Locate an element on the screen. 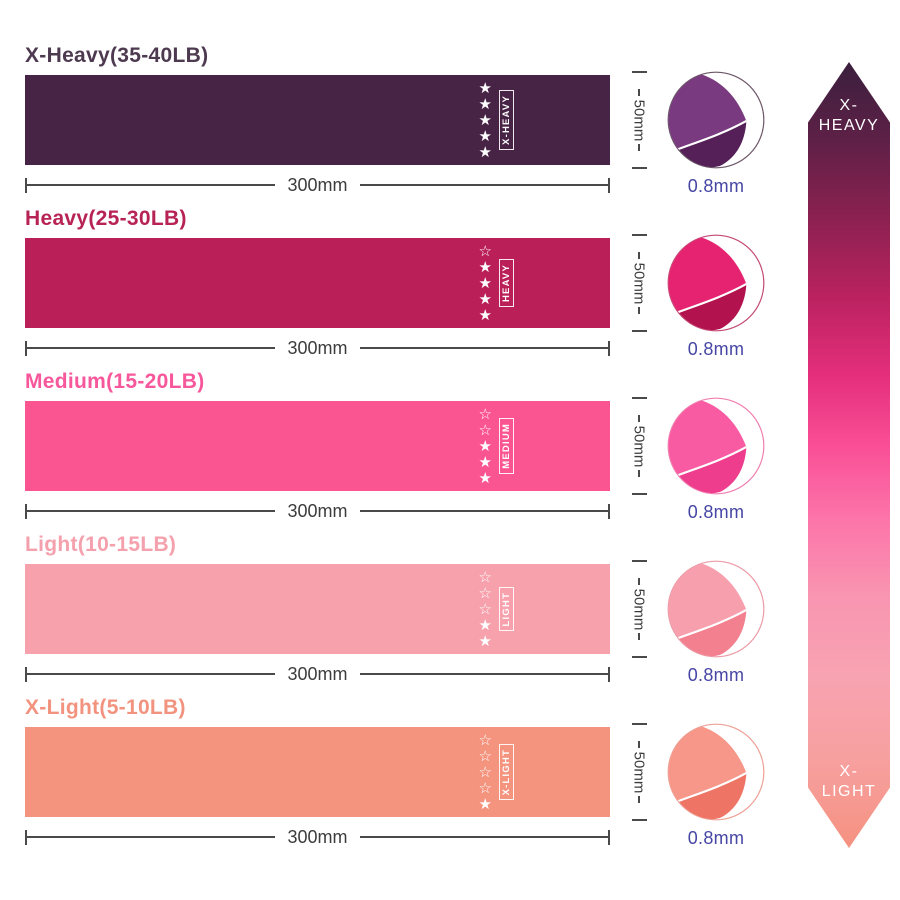 Image resolution: width=900 pixels, height=900 pixels. band-label: X-HEAVY is located at coordinates (506, 120).